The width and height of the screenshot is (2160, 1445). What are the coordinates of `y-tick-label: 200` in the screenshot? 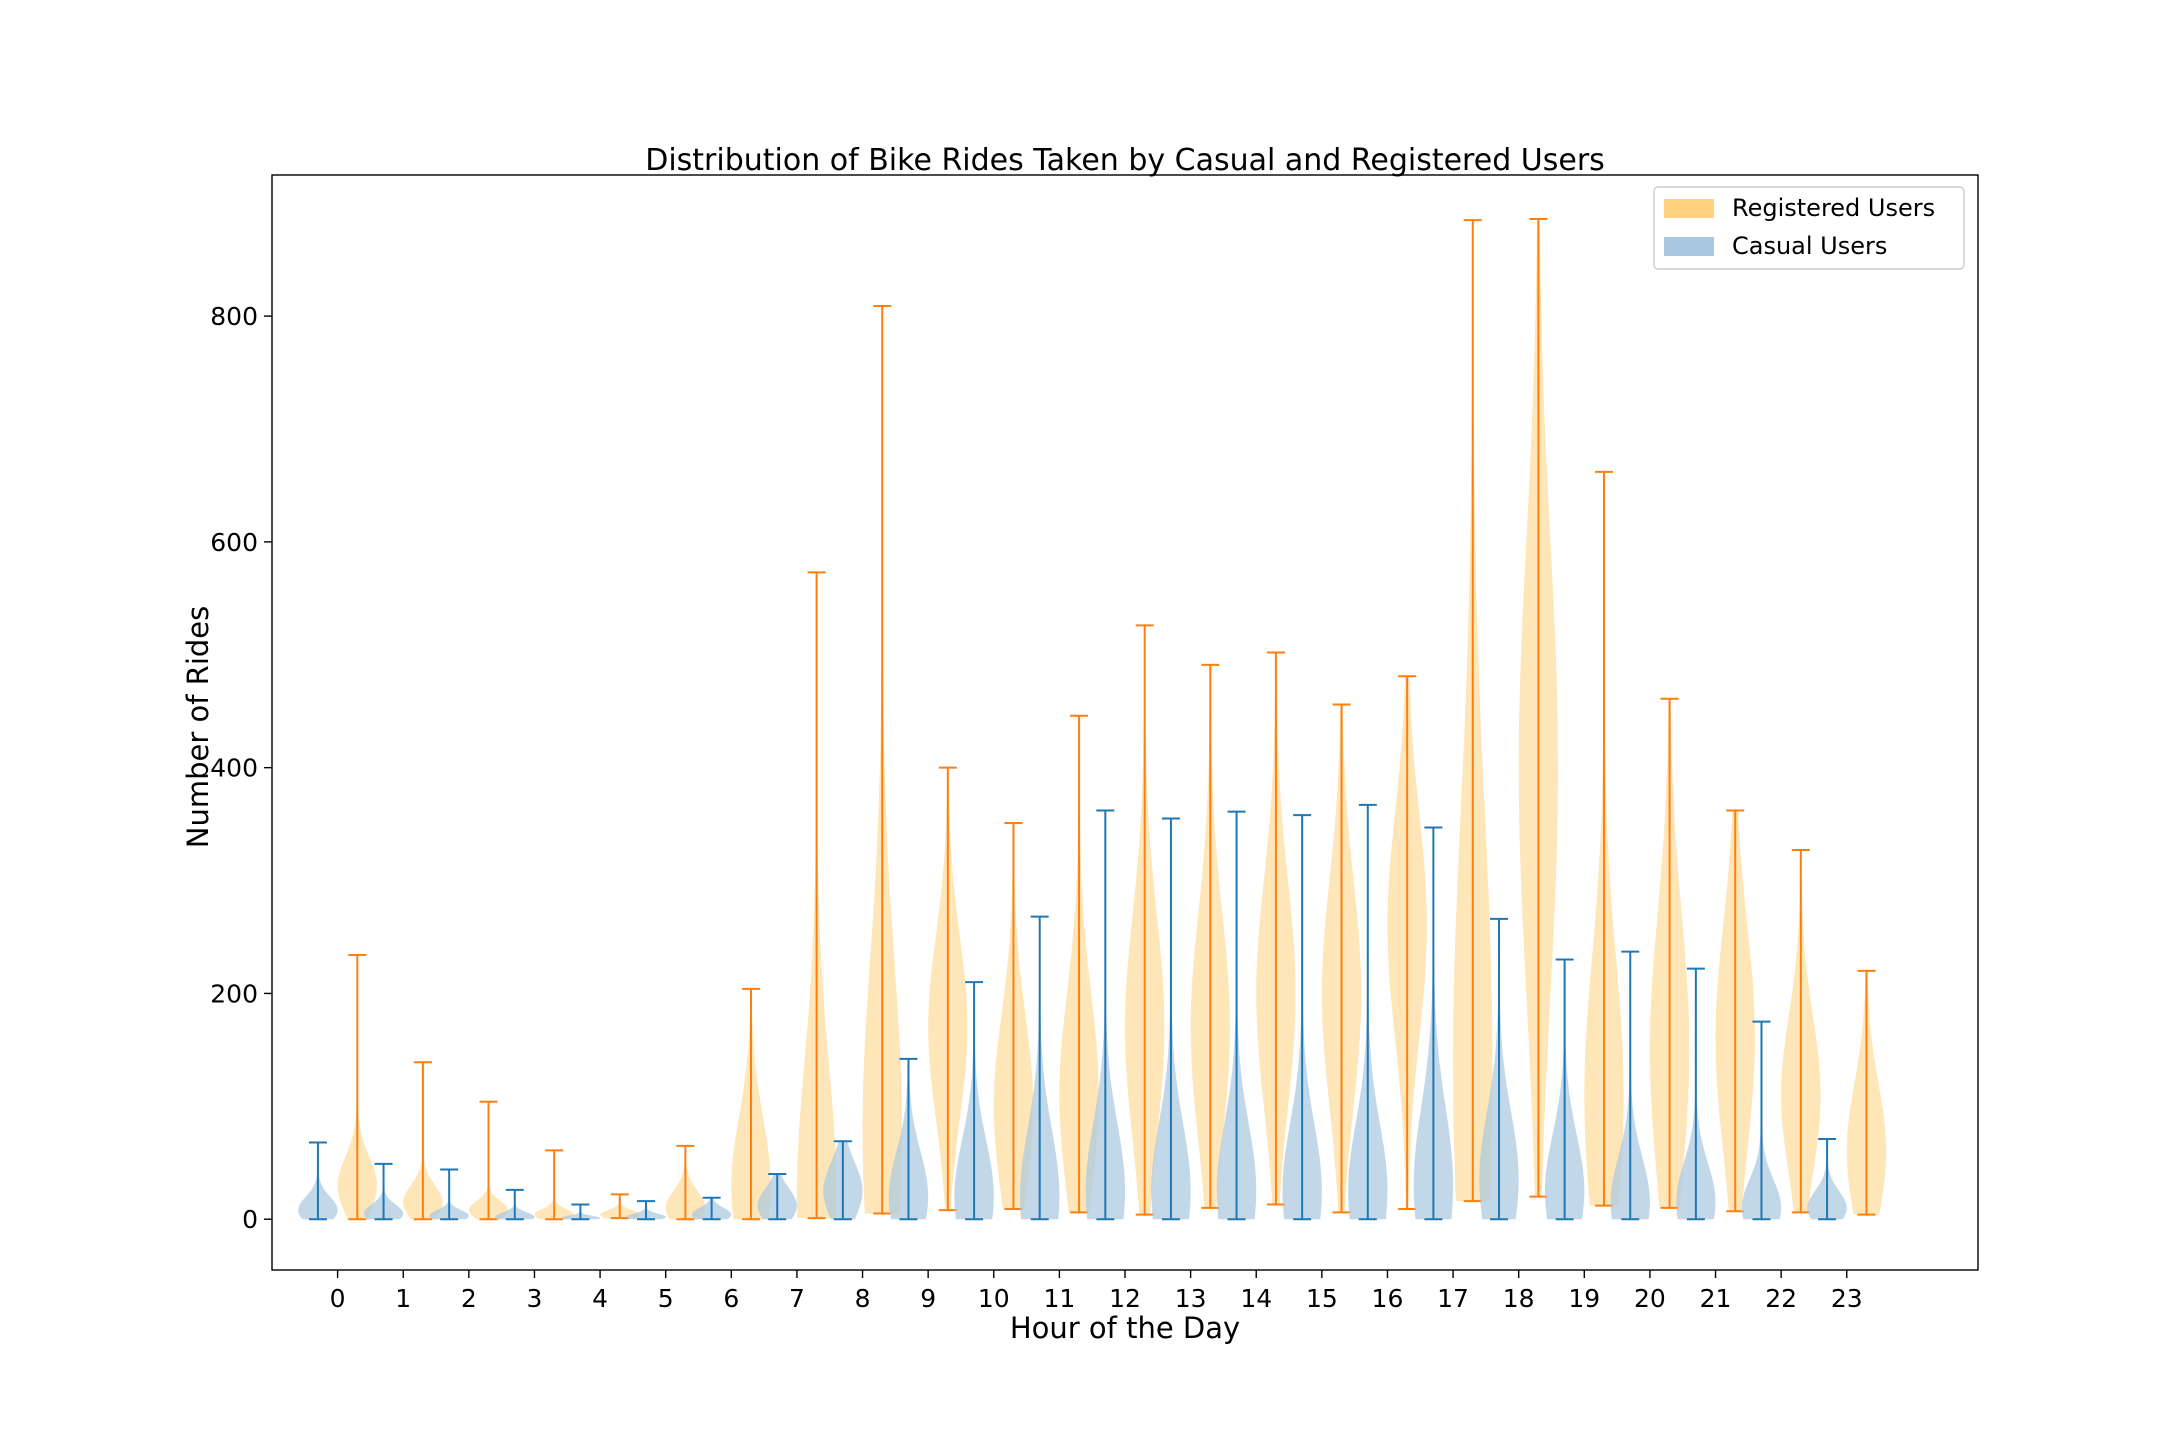 It's located at (234, 993).